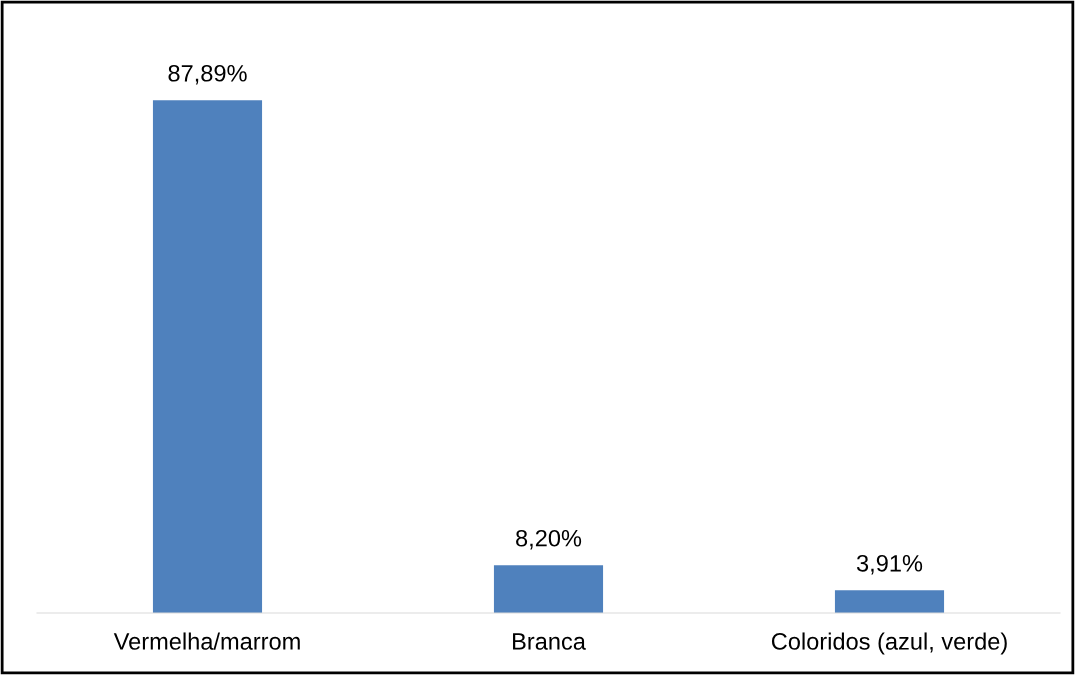 The width and height of the screenshot is (1075, 675). What do you see at coordinates (549, 539) in the screenshot?
I see `data-label: 8,20%` at bounding box center [549, 539].